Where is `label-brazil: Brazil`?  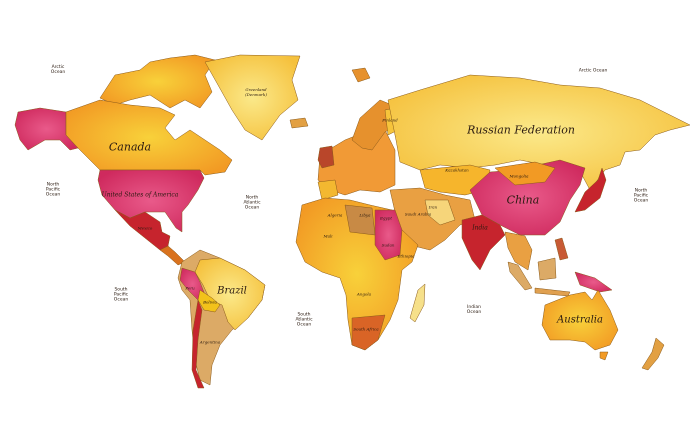 label-brazil: Brazil is located at coordinates (232, 291).